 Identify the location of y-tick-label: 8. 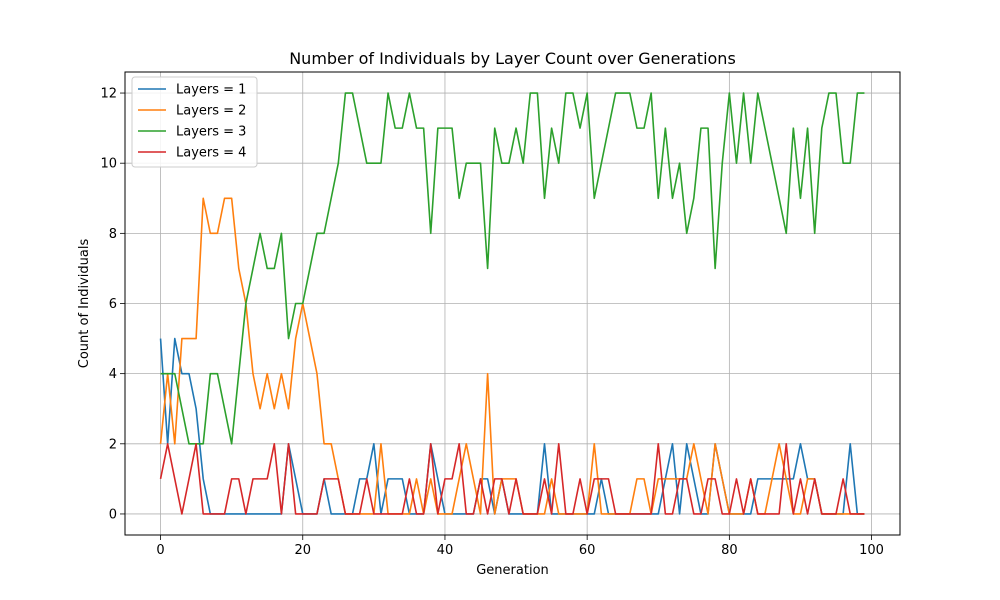
(113, 234).